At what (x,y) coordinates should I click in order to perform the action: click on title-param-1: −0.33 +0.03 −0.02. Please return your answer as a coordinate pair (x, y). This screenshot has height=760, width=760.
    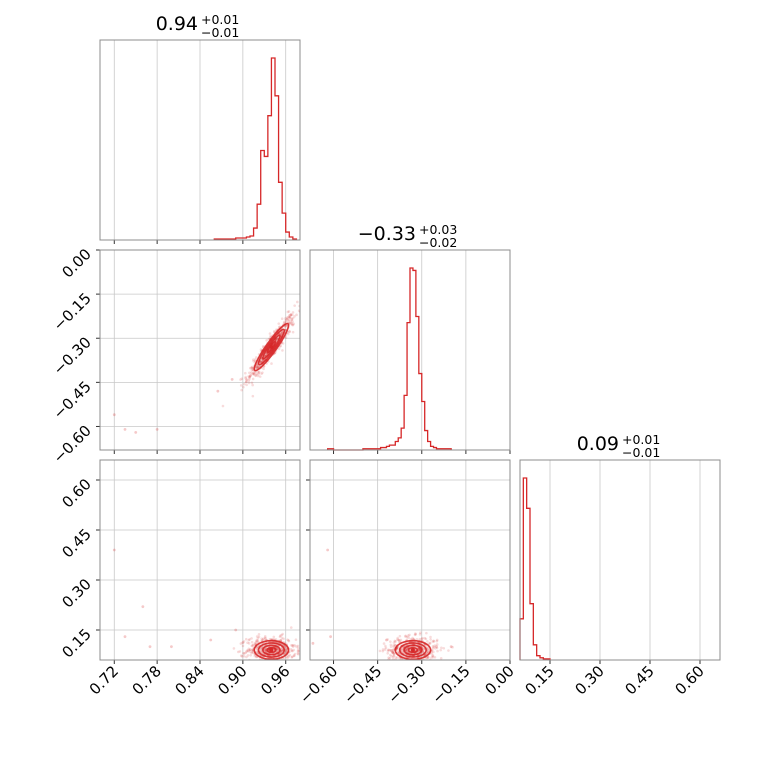
    Looking at the image, I should click on (408, 236).